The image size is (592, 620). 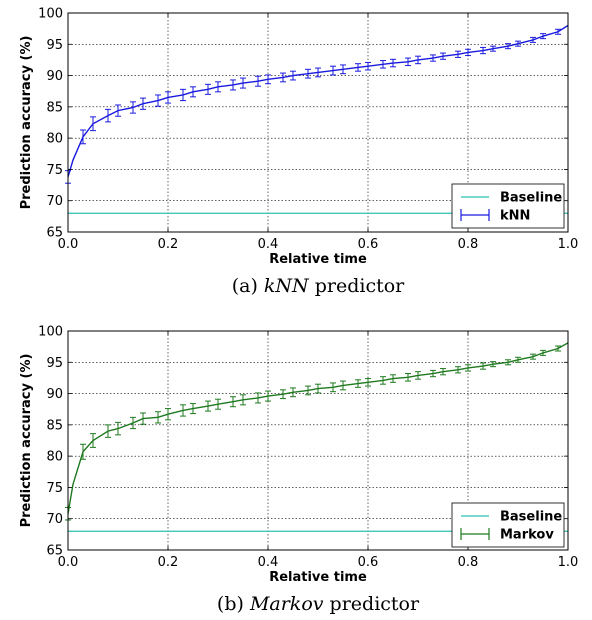 I want to click on y-tick-label: 80, so click(x=54, y=457).